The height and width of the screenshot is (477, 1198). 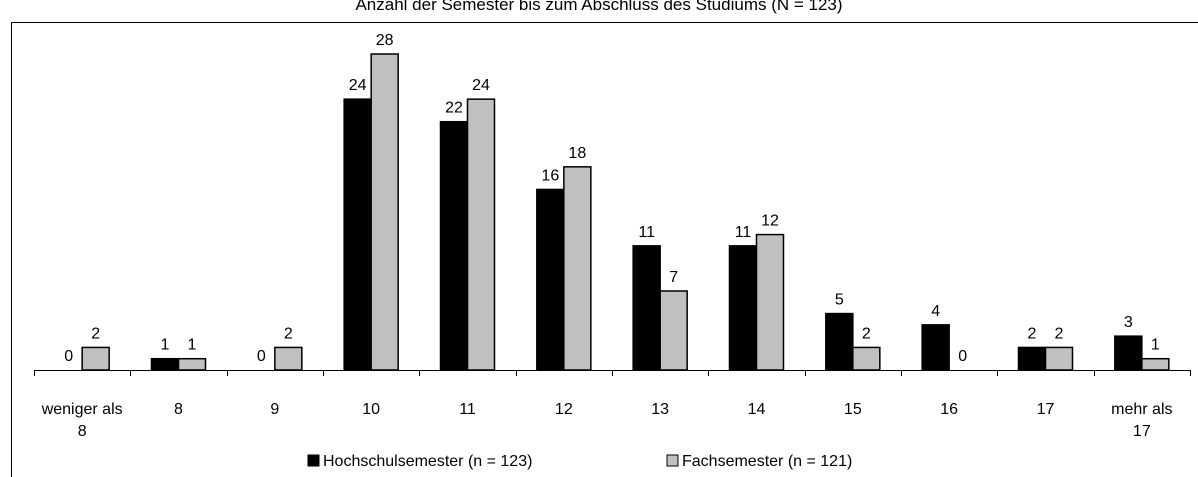 What do you see at coordinates (454, 108) in the screenshot?
I see `data-label: 22` at bounding box center [454, 108].